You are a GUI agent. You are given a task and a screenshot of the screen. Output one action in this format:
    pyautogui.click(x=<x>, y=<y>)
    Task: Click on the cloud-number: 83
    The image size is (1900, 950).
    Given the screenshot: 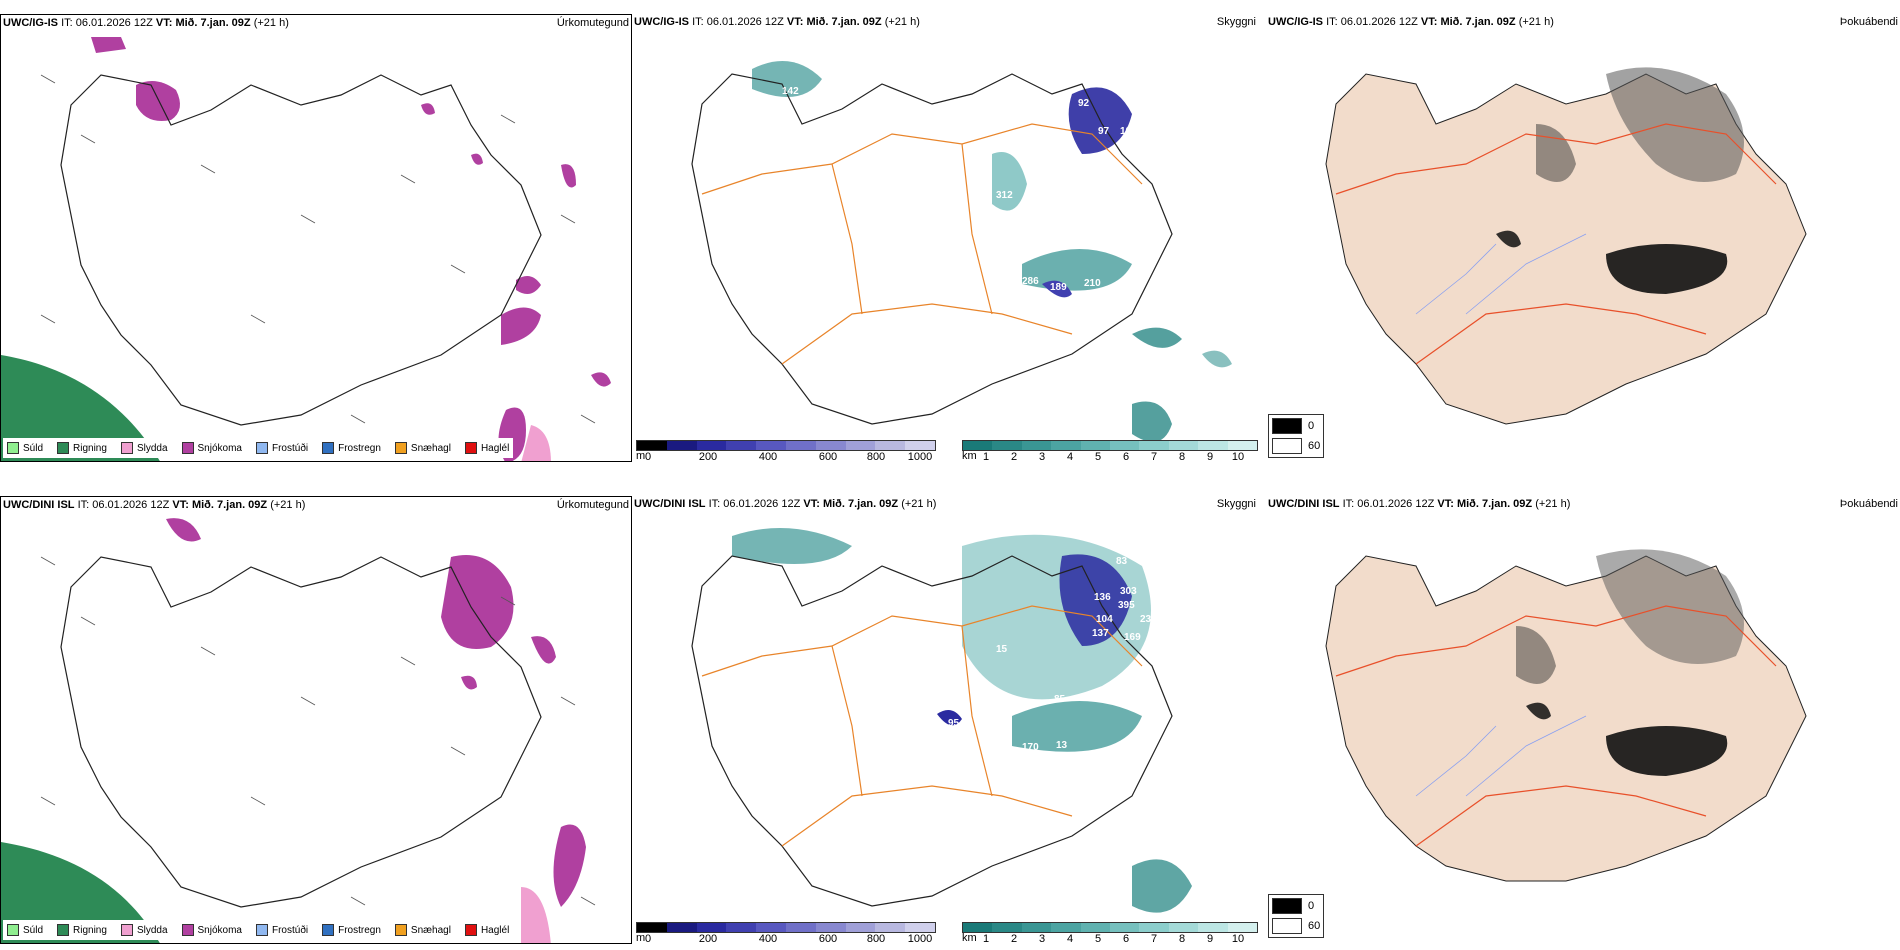 What is the action you would take?
    pyautogui.click(x=1122, y=561)
    